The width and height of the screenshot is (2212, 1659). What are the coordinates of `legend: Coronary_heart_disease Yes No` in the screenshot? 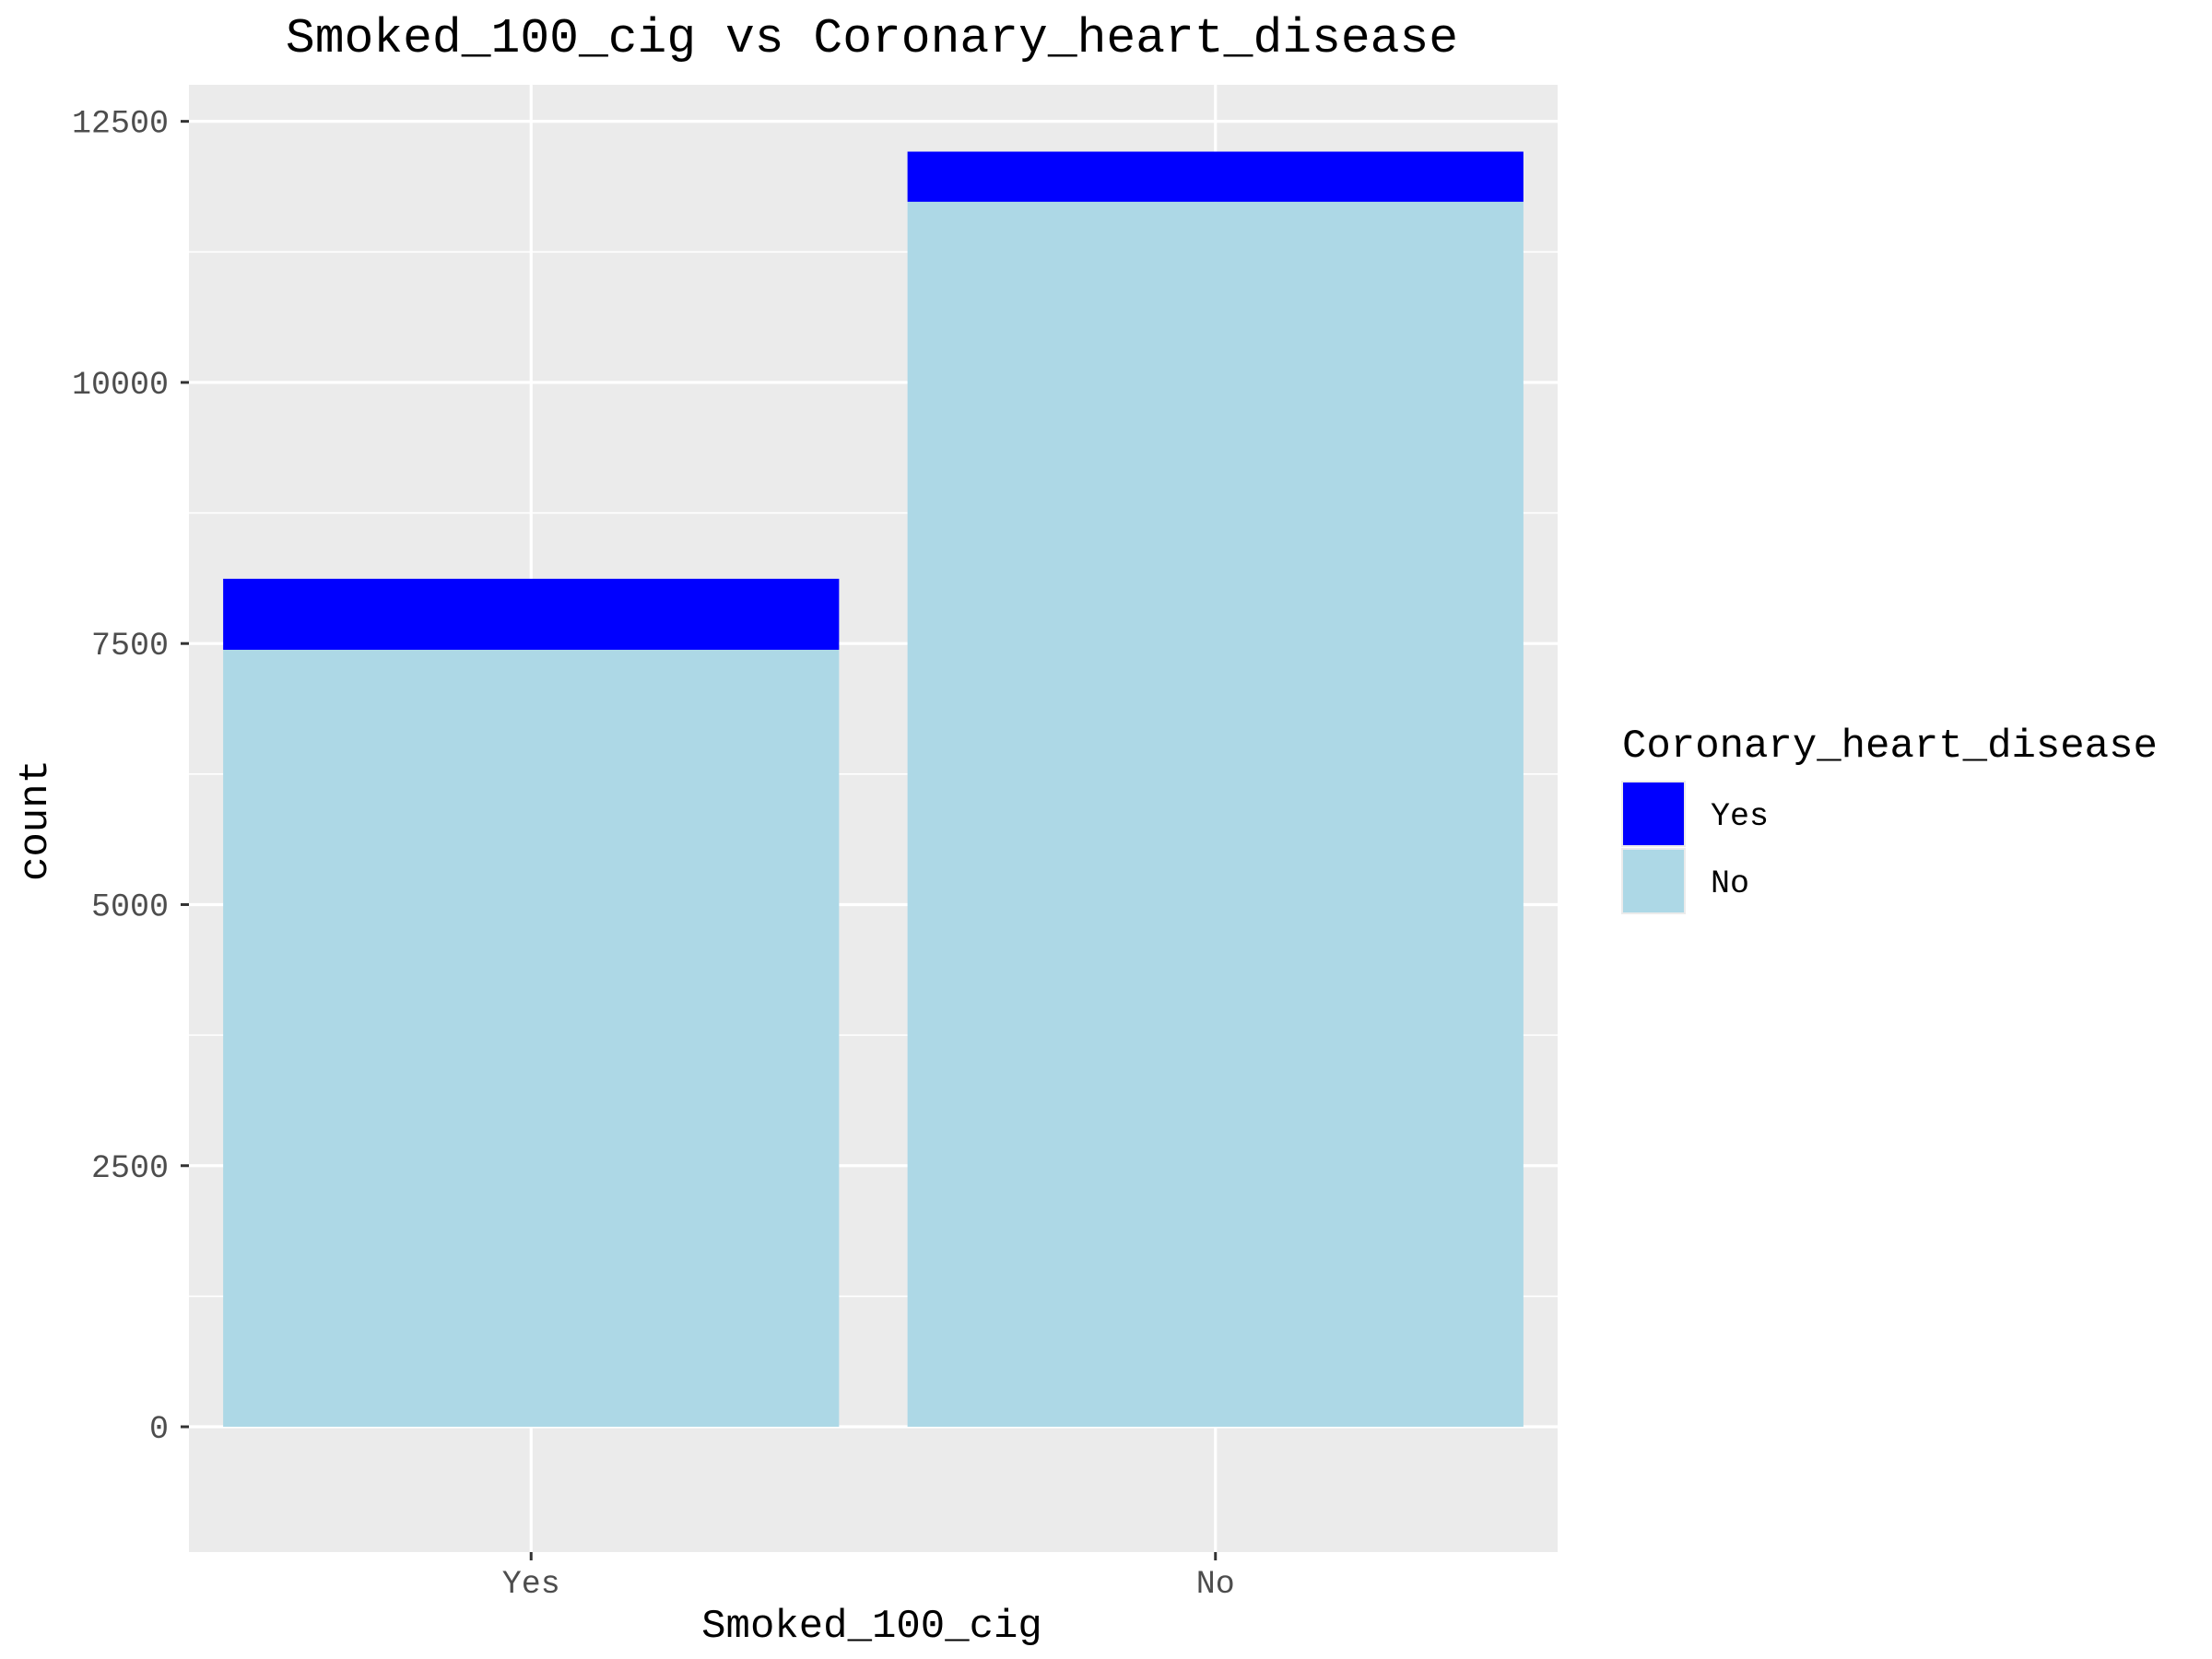 It's located at (1889, 819).